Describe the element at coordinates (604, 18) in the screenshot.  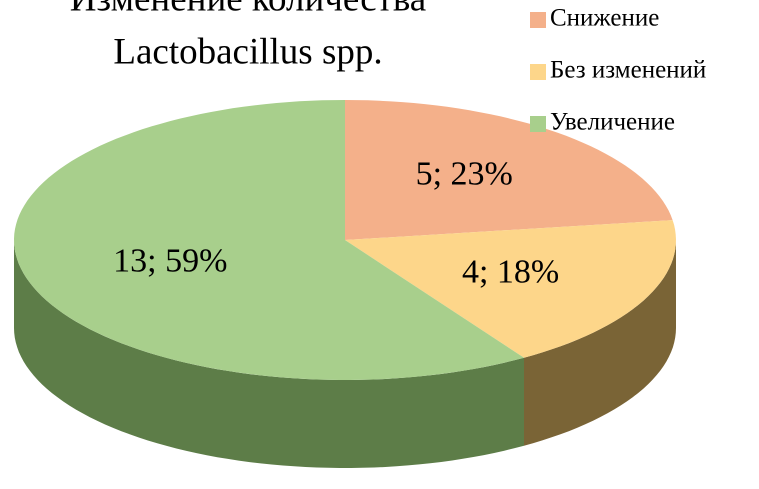
I see `legend-label: Снижение` at that location.